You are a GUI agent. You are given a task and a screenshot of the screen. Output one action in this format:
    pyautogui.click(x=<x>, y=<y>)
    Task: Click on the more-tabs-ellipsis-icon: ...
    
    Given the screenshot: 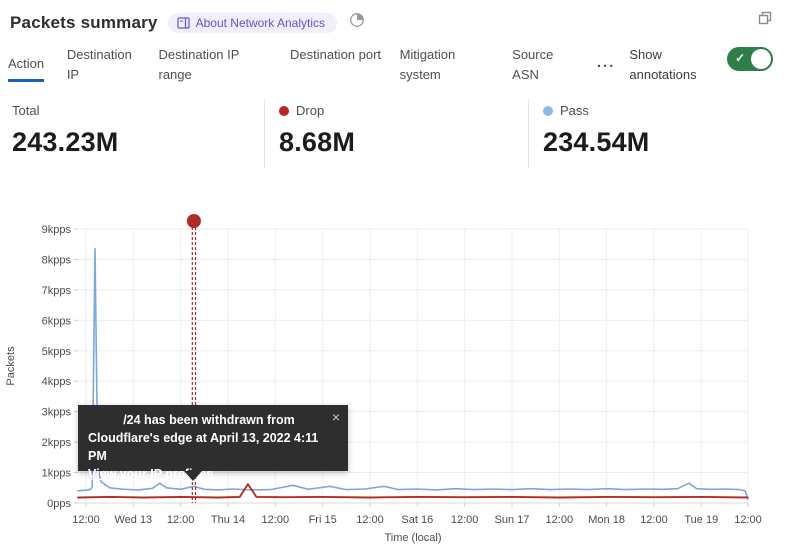 What is the action you would take?
    pyautogui.click(x=606, y=62)
    